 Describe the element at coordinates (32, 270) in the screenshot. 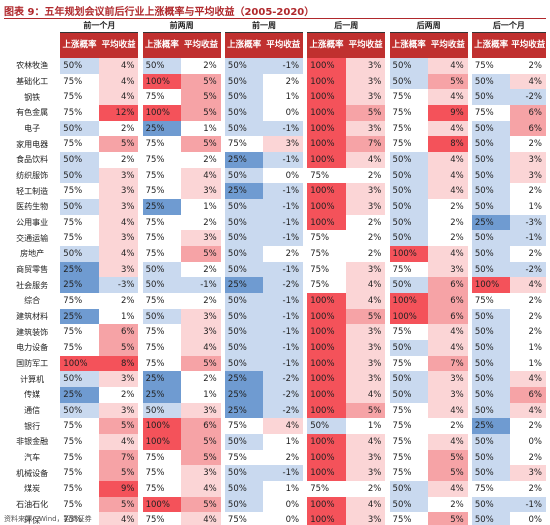

I see `industry-name: 商贸零售` at that location.